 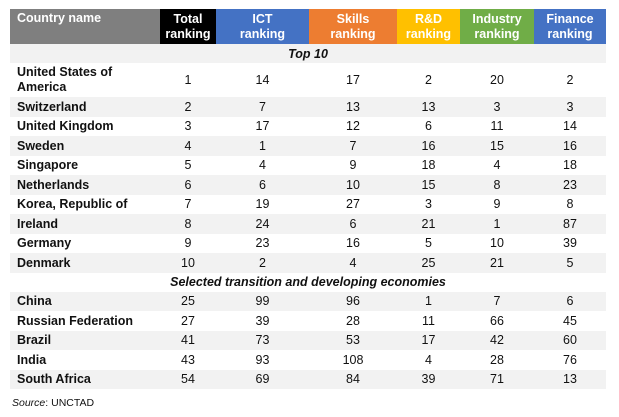 I want to click on finance-cell: 60, so click(x=570, y=340).